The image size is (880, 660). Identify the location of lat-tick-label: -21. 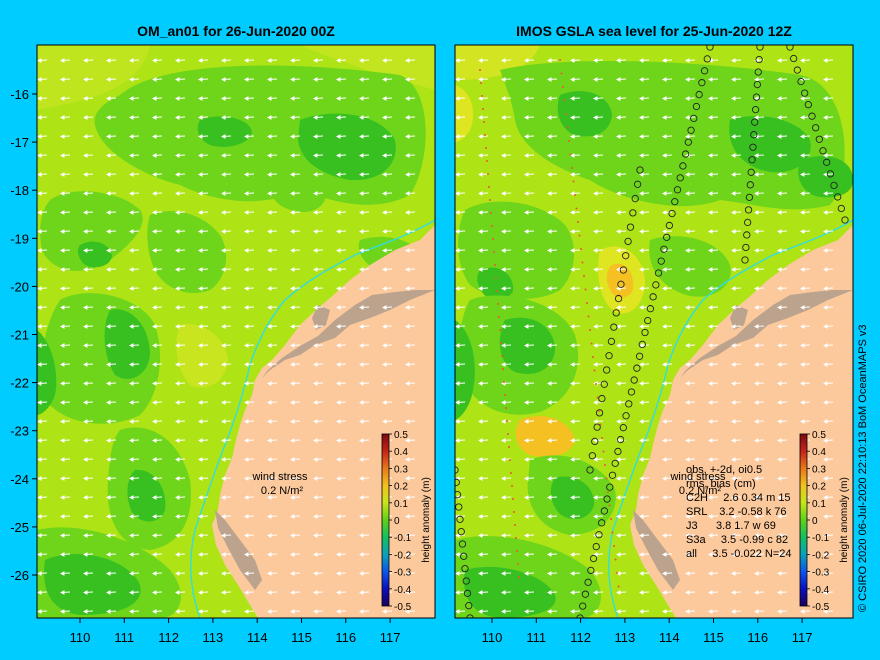
(19, 335).